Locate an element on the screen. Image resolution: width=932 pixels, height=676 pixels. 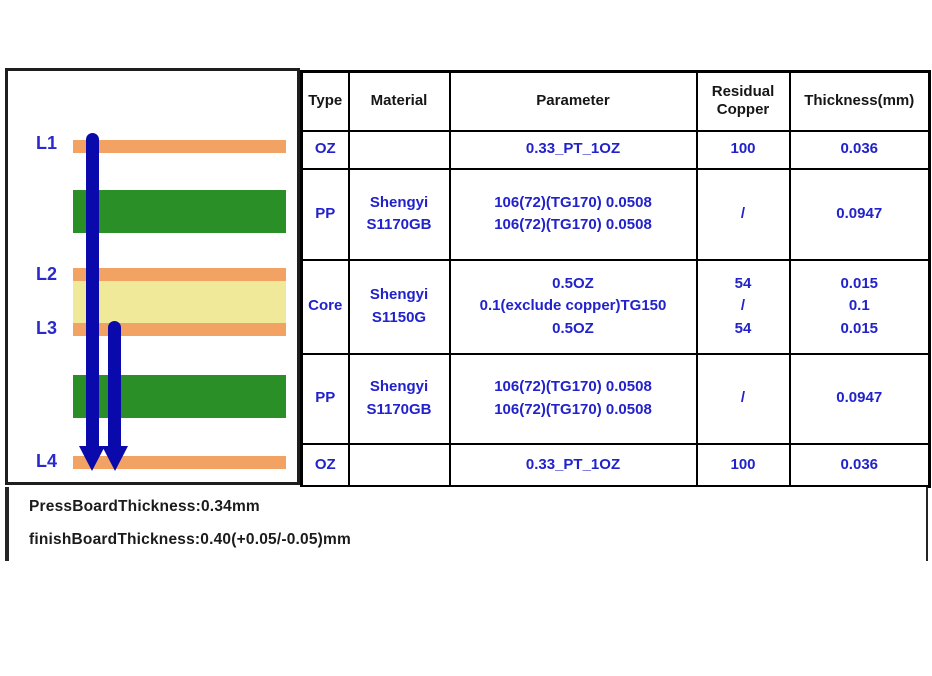
copper-layer-l2 is located at coordinates (179, 274).